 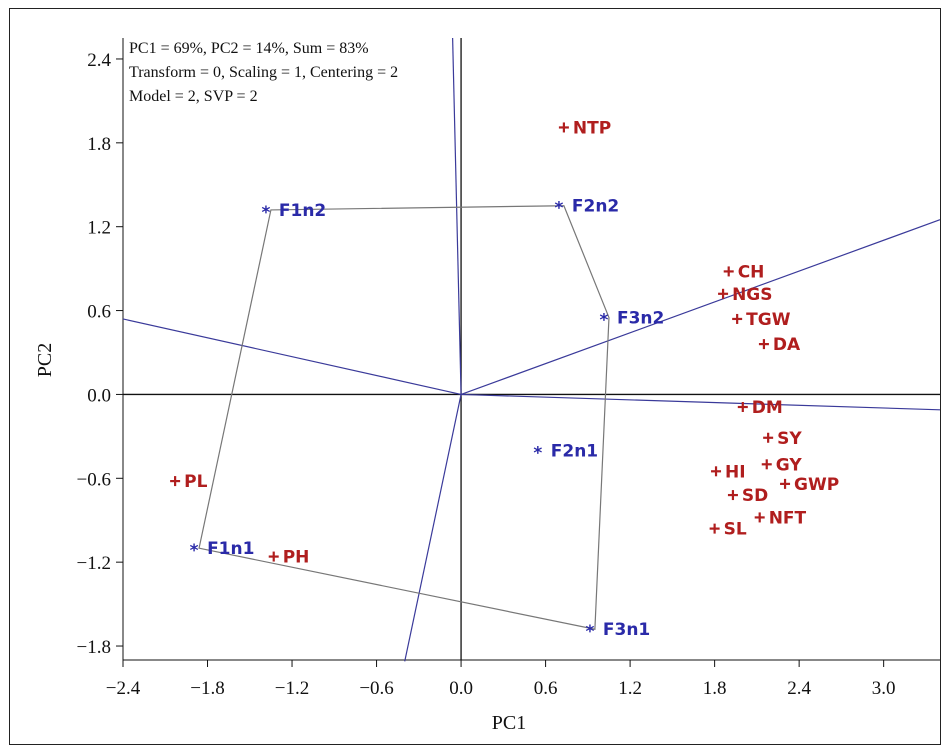 What do you see at coordinates (626, 630) in the screenshot?
I see `genotype-label: F3n1` at bounding box center [626, 630].